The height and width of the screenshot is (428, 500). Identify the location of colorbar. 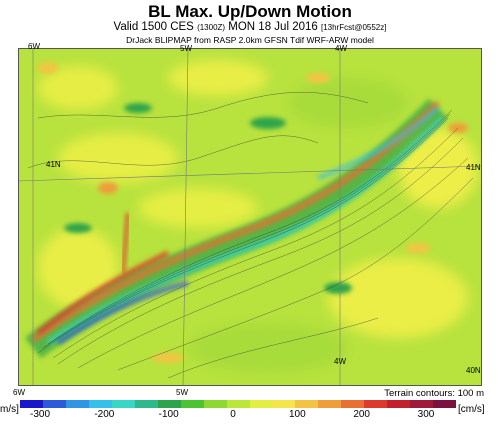
(238, 404).